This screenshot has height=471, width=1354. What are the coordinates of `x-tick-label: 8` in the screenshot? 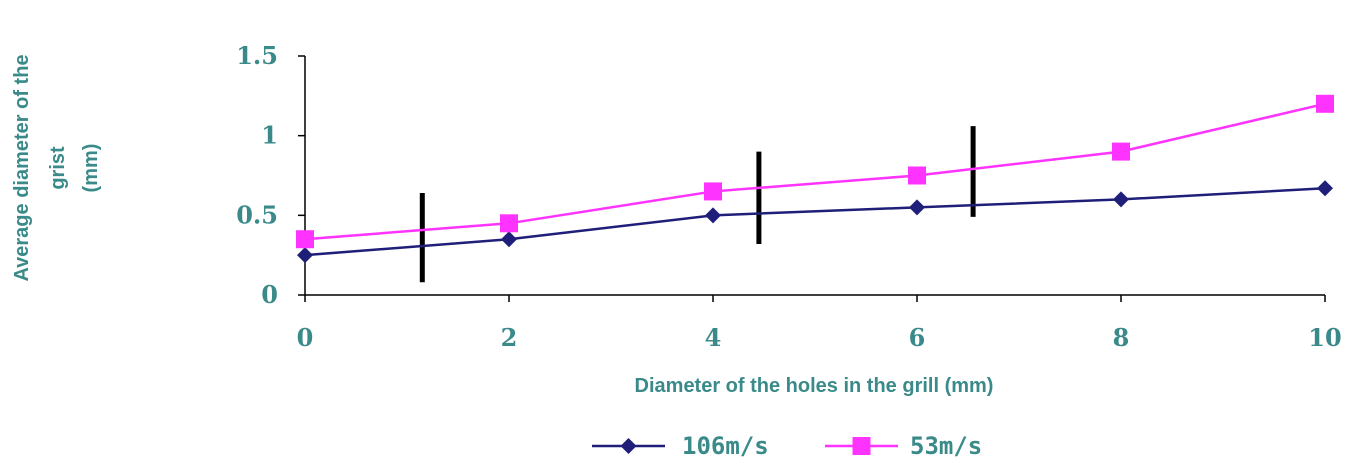 It's located at (1121, 337).